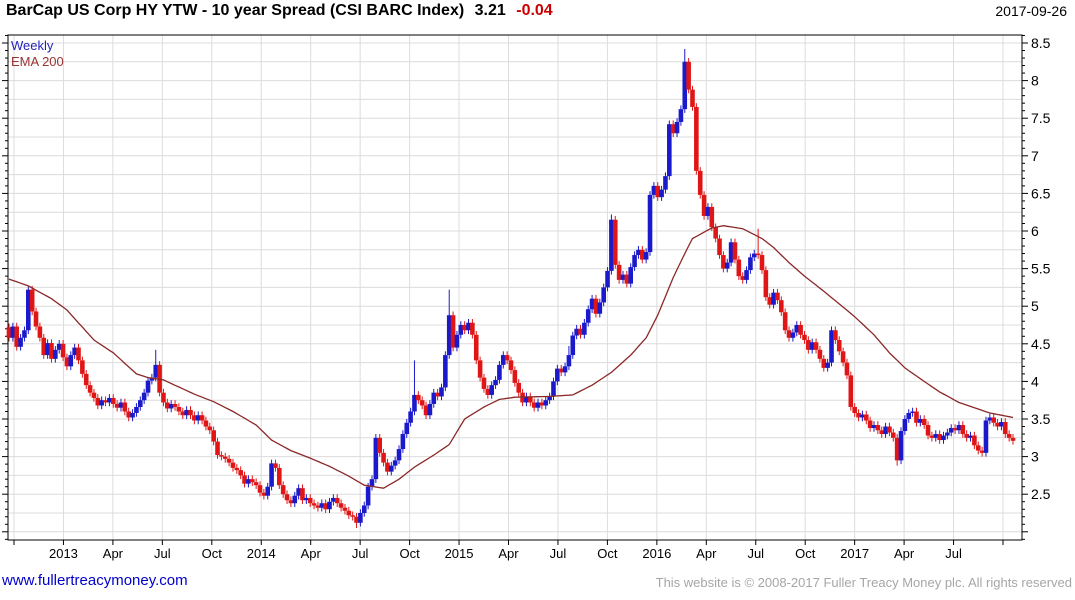  Describe the element at coordinates (32, 45) in the screenshot. I see `legend-weekly: Weekly` at that location.